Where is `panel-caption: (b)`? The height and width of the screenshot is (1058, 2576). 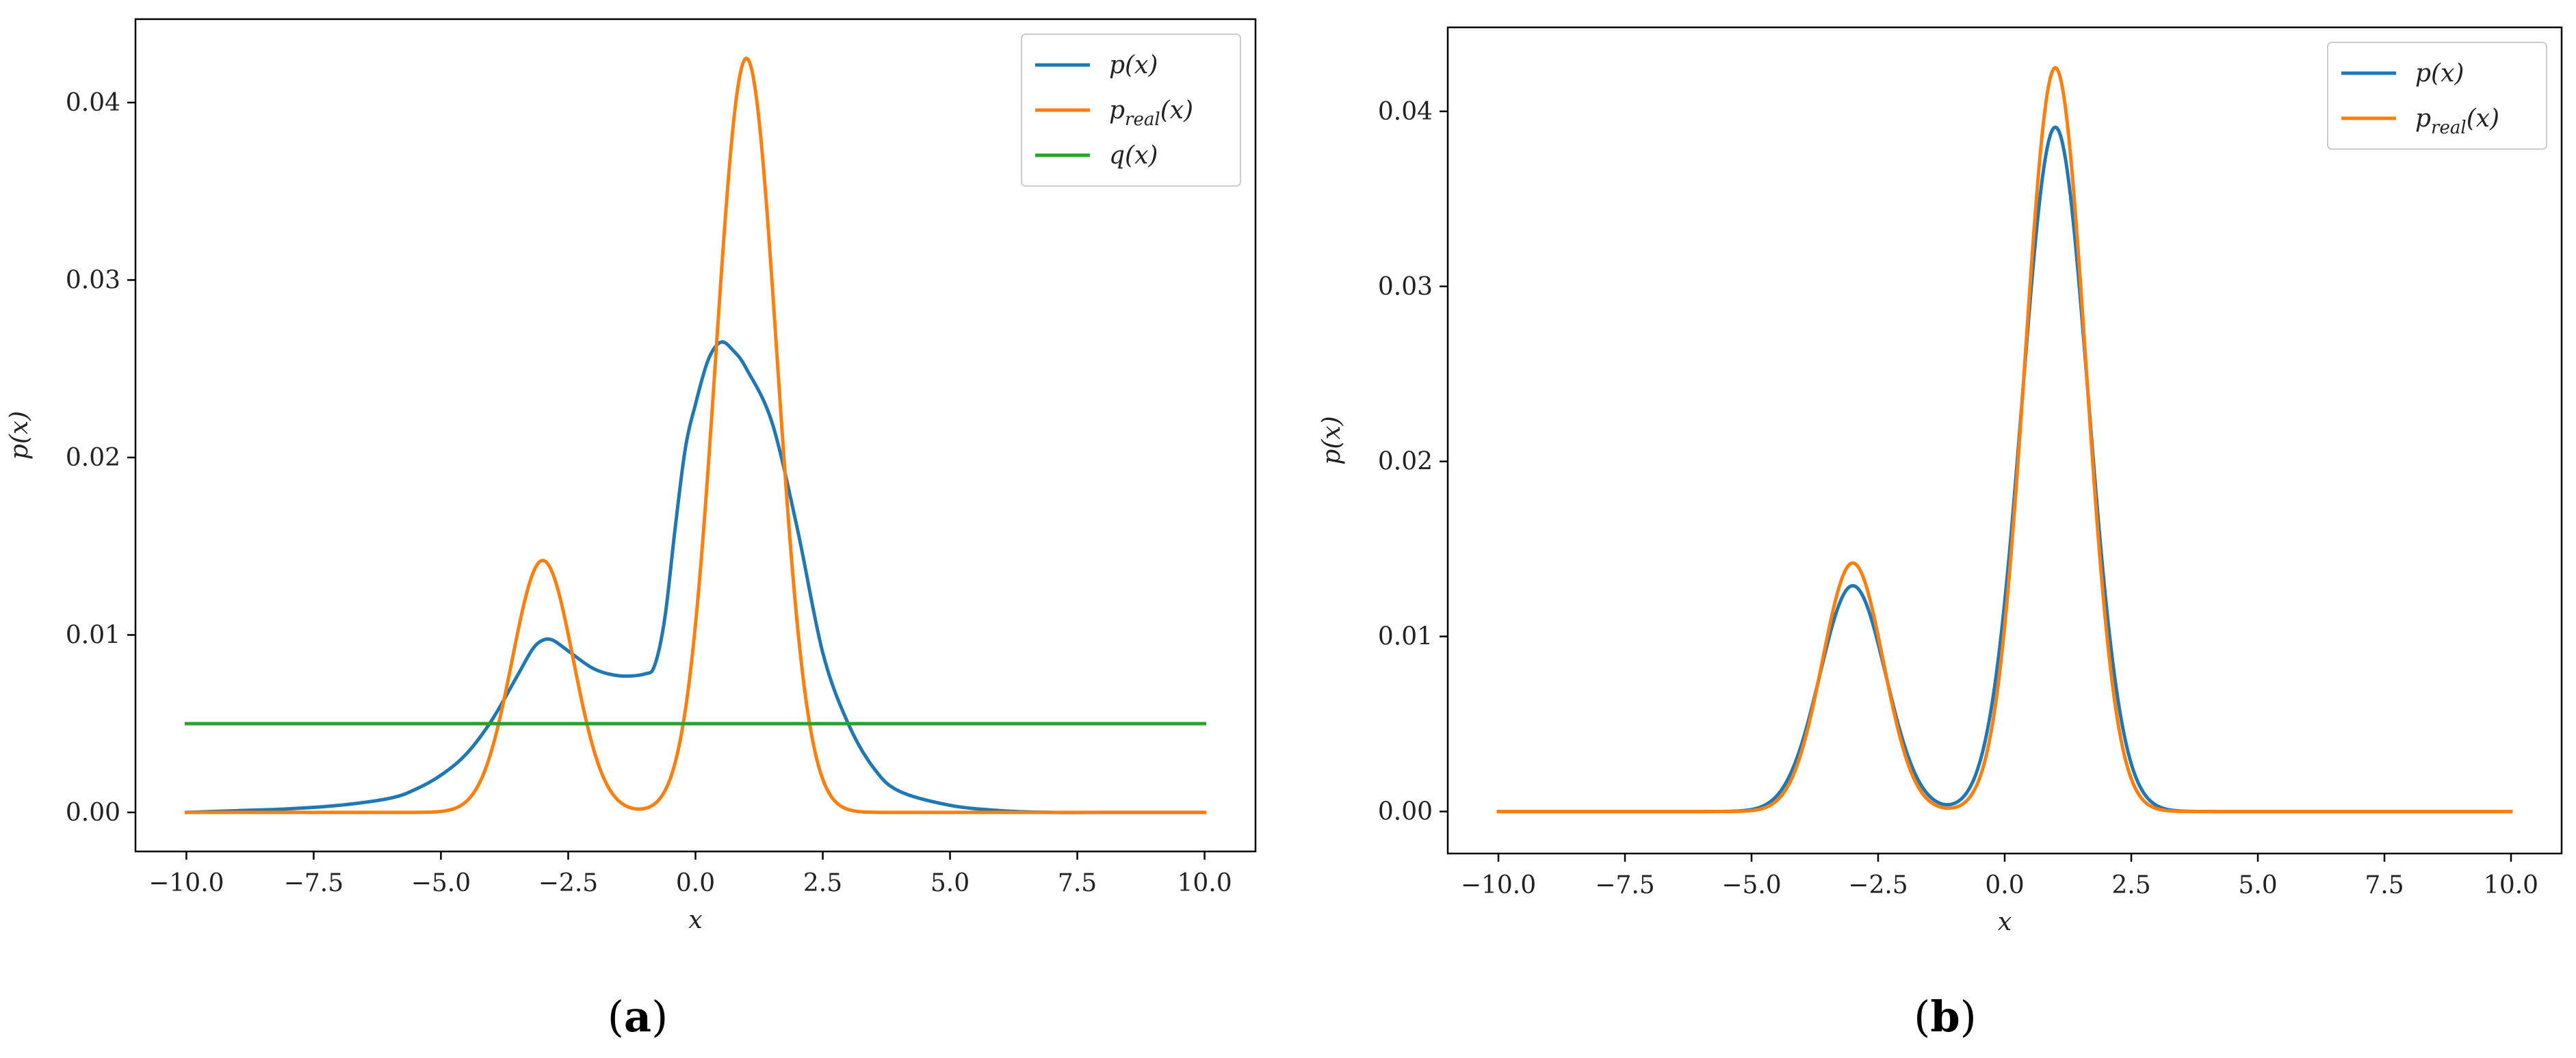
panel-caption: (b) is located at coordinates (1945, 1017).